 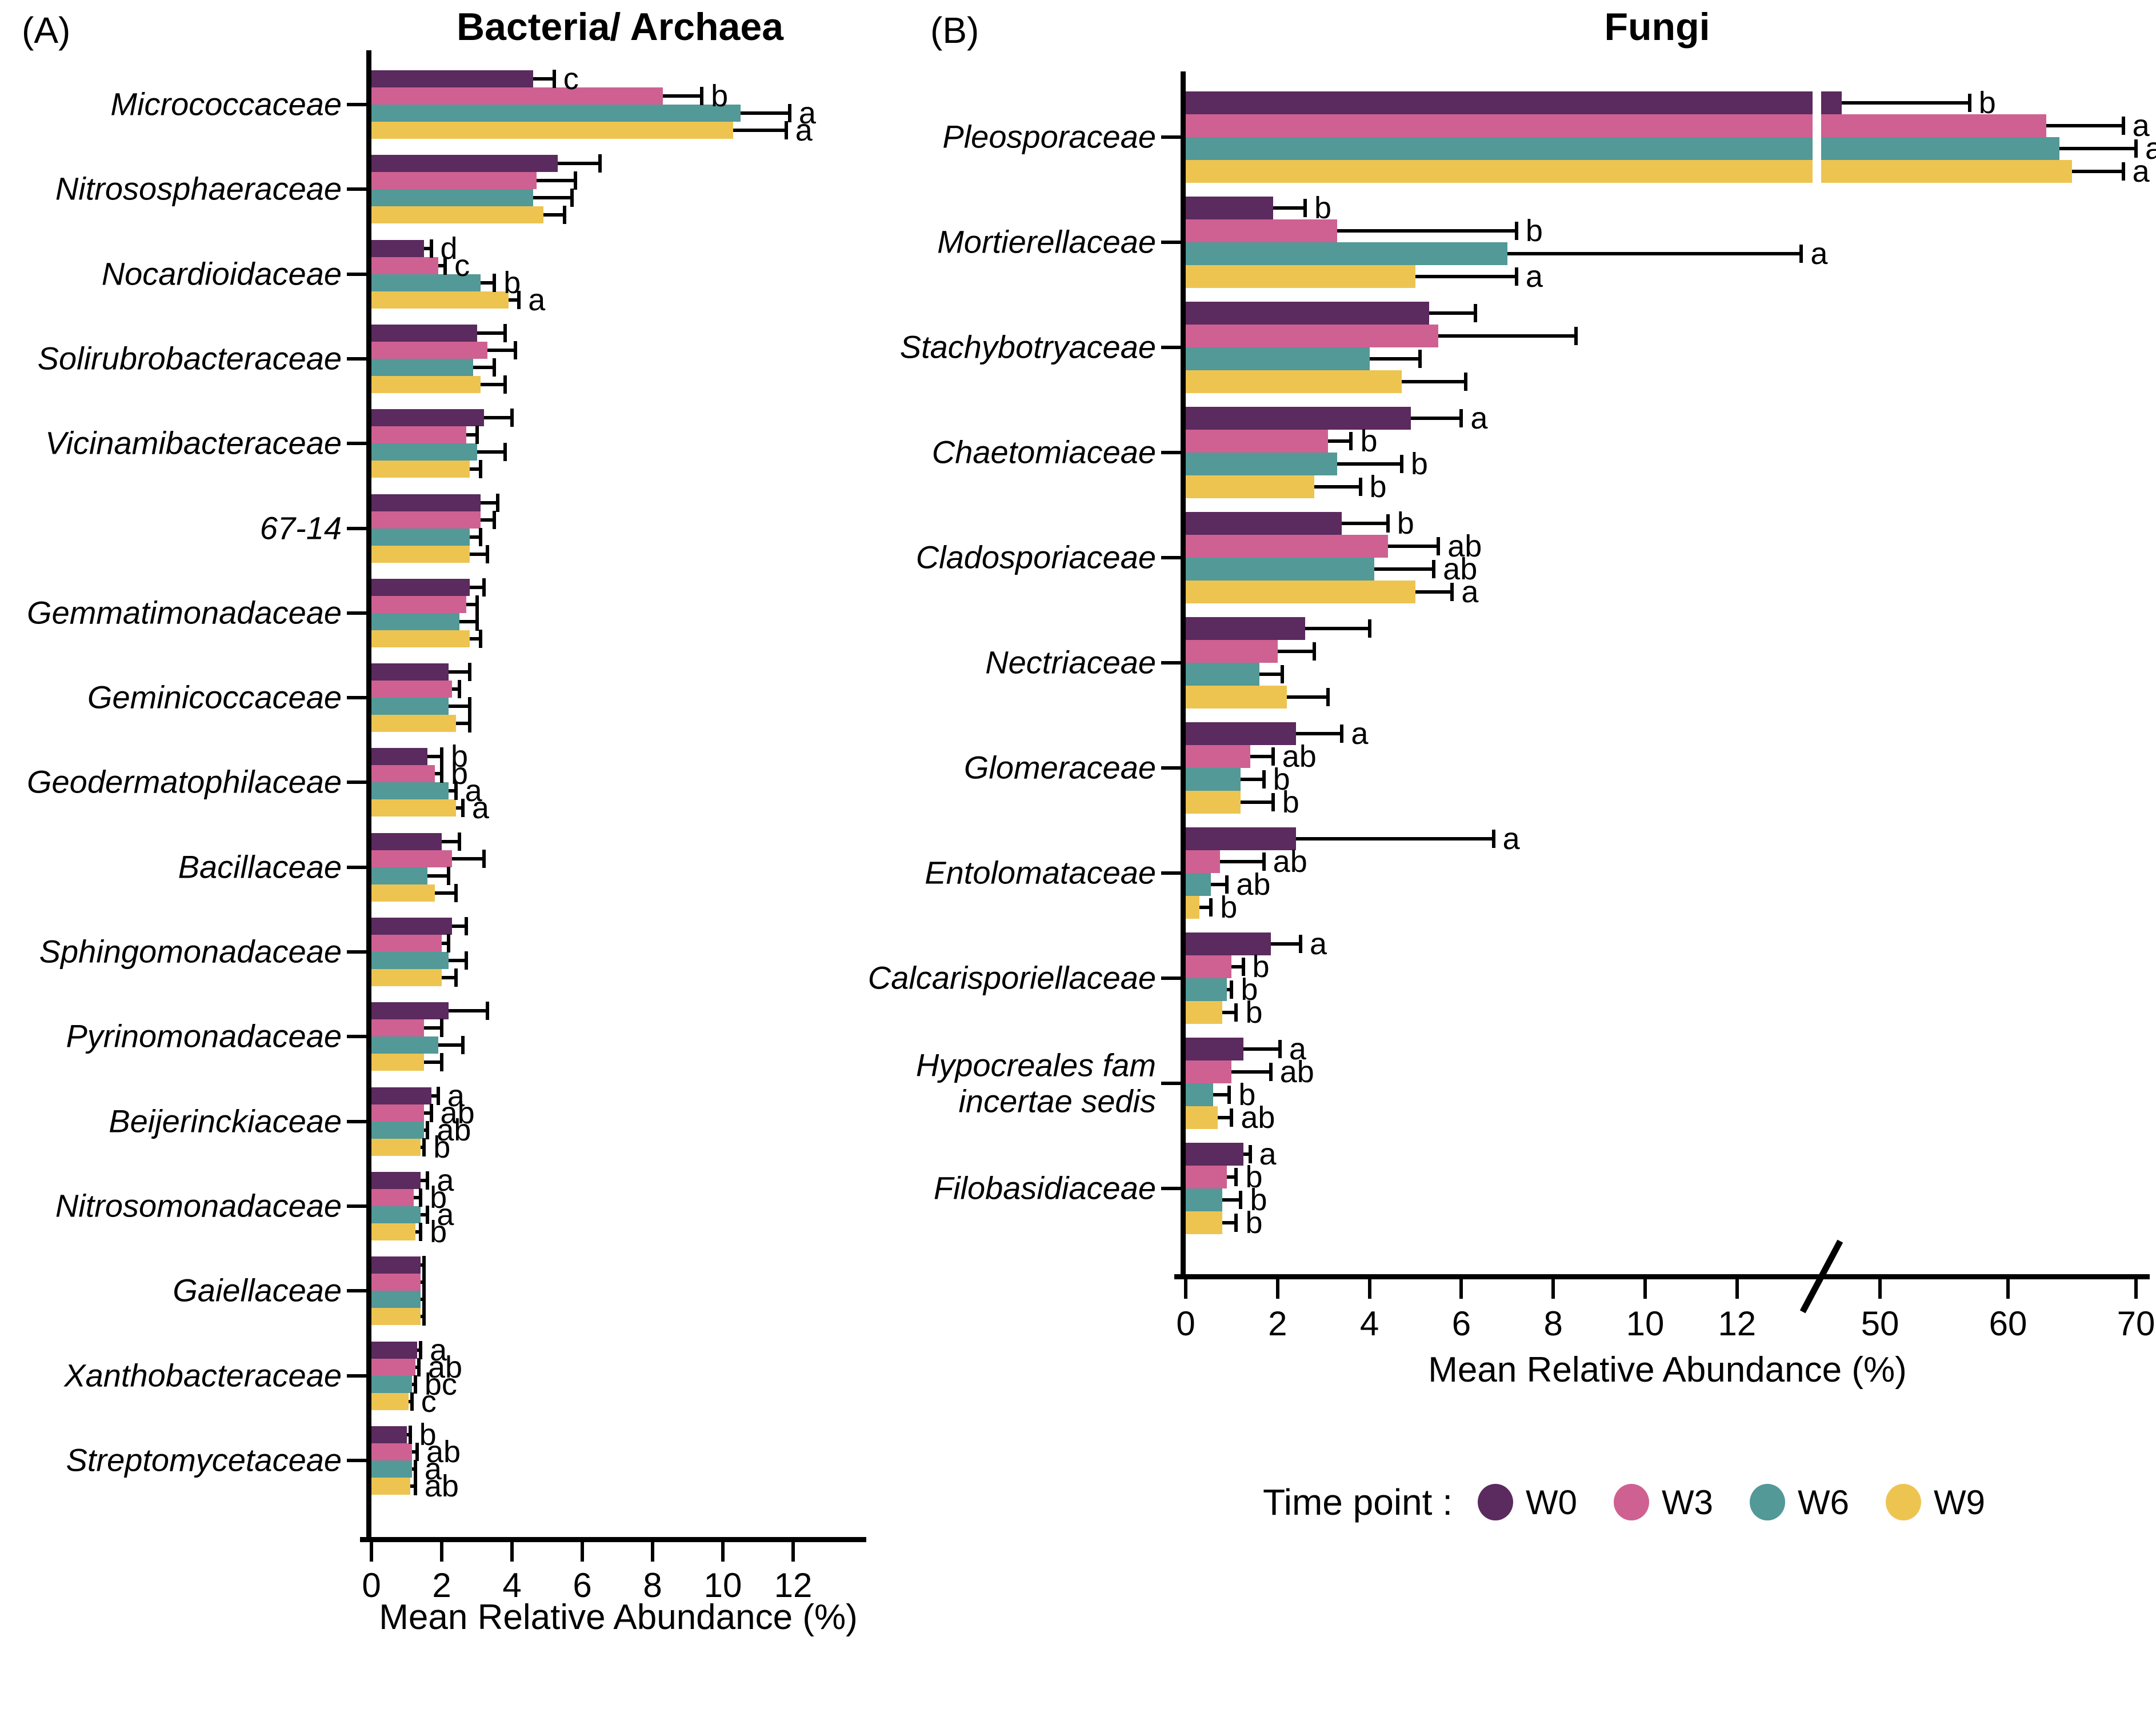 What do you see at coordinates (793, 1585) in the screenshot?
I see `x-axis-tick-label: 12` at bounding box center [793, 1585].